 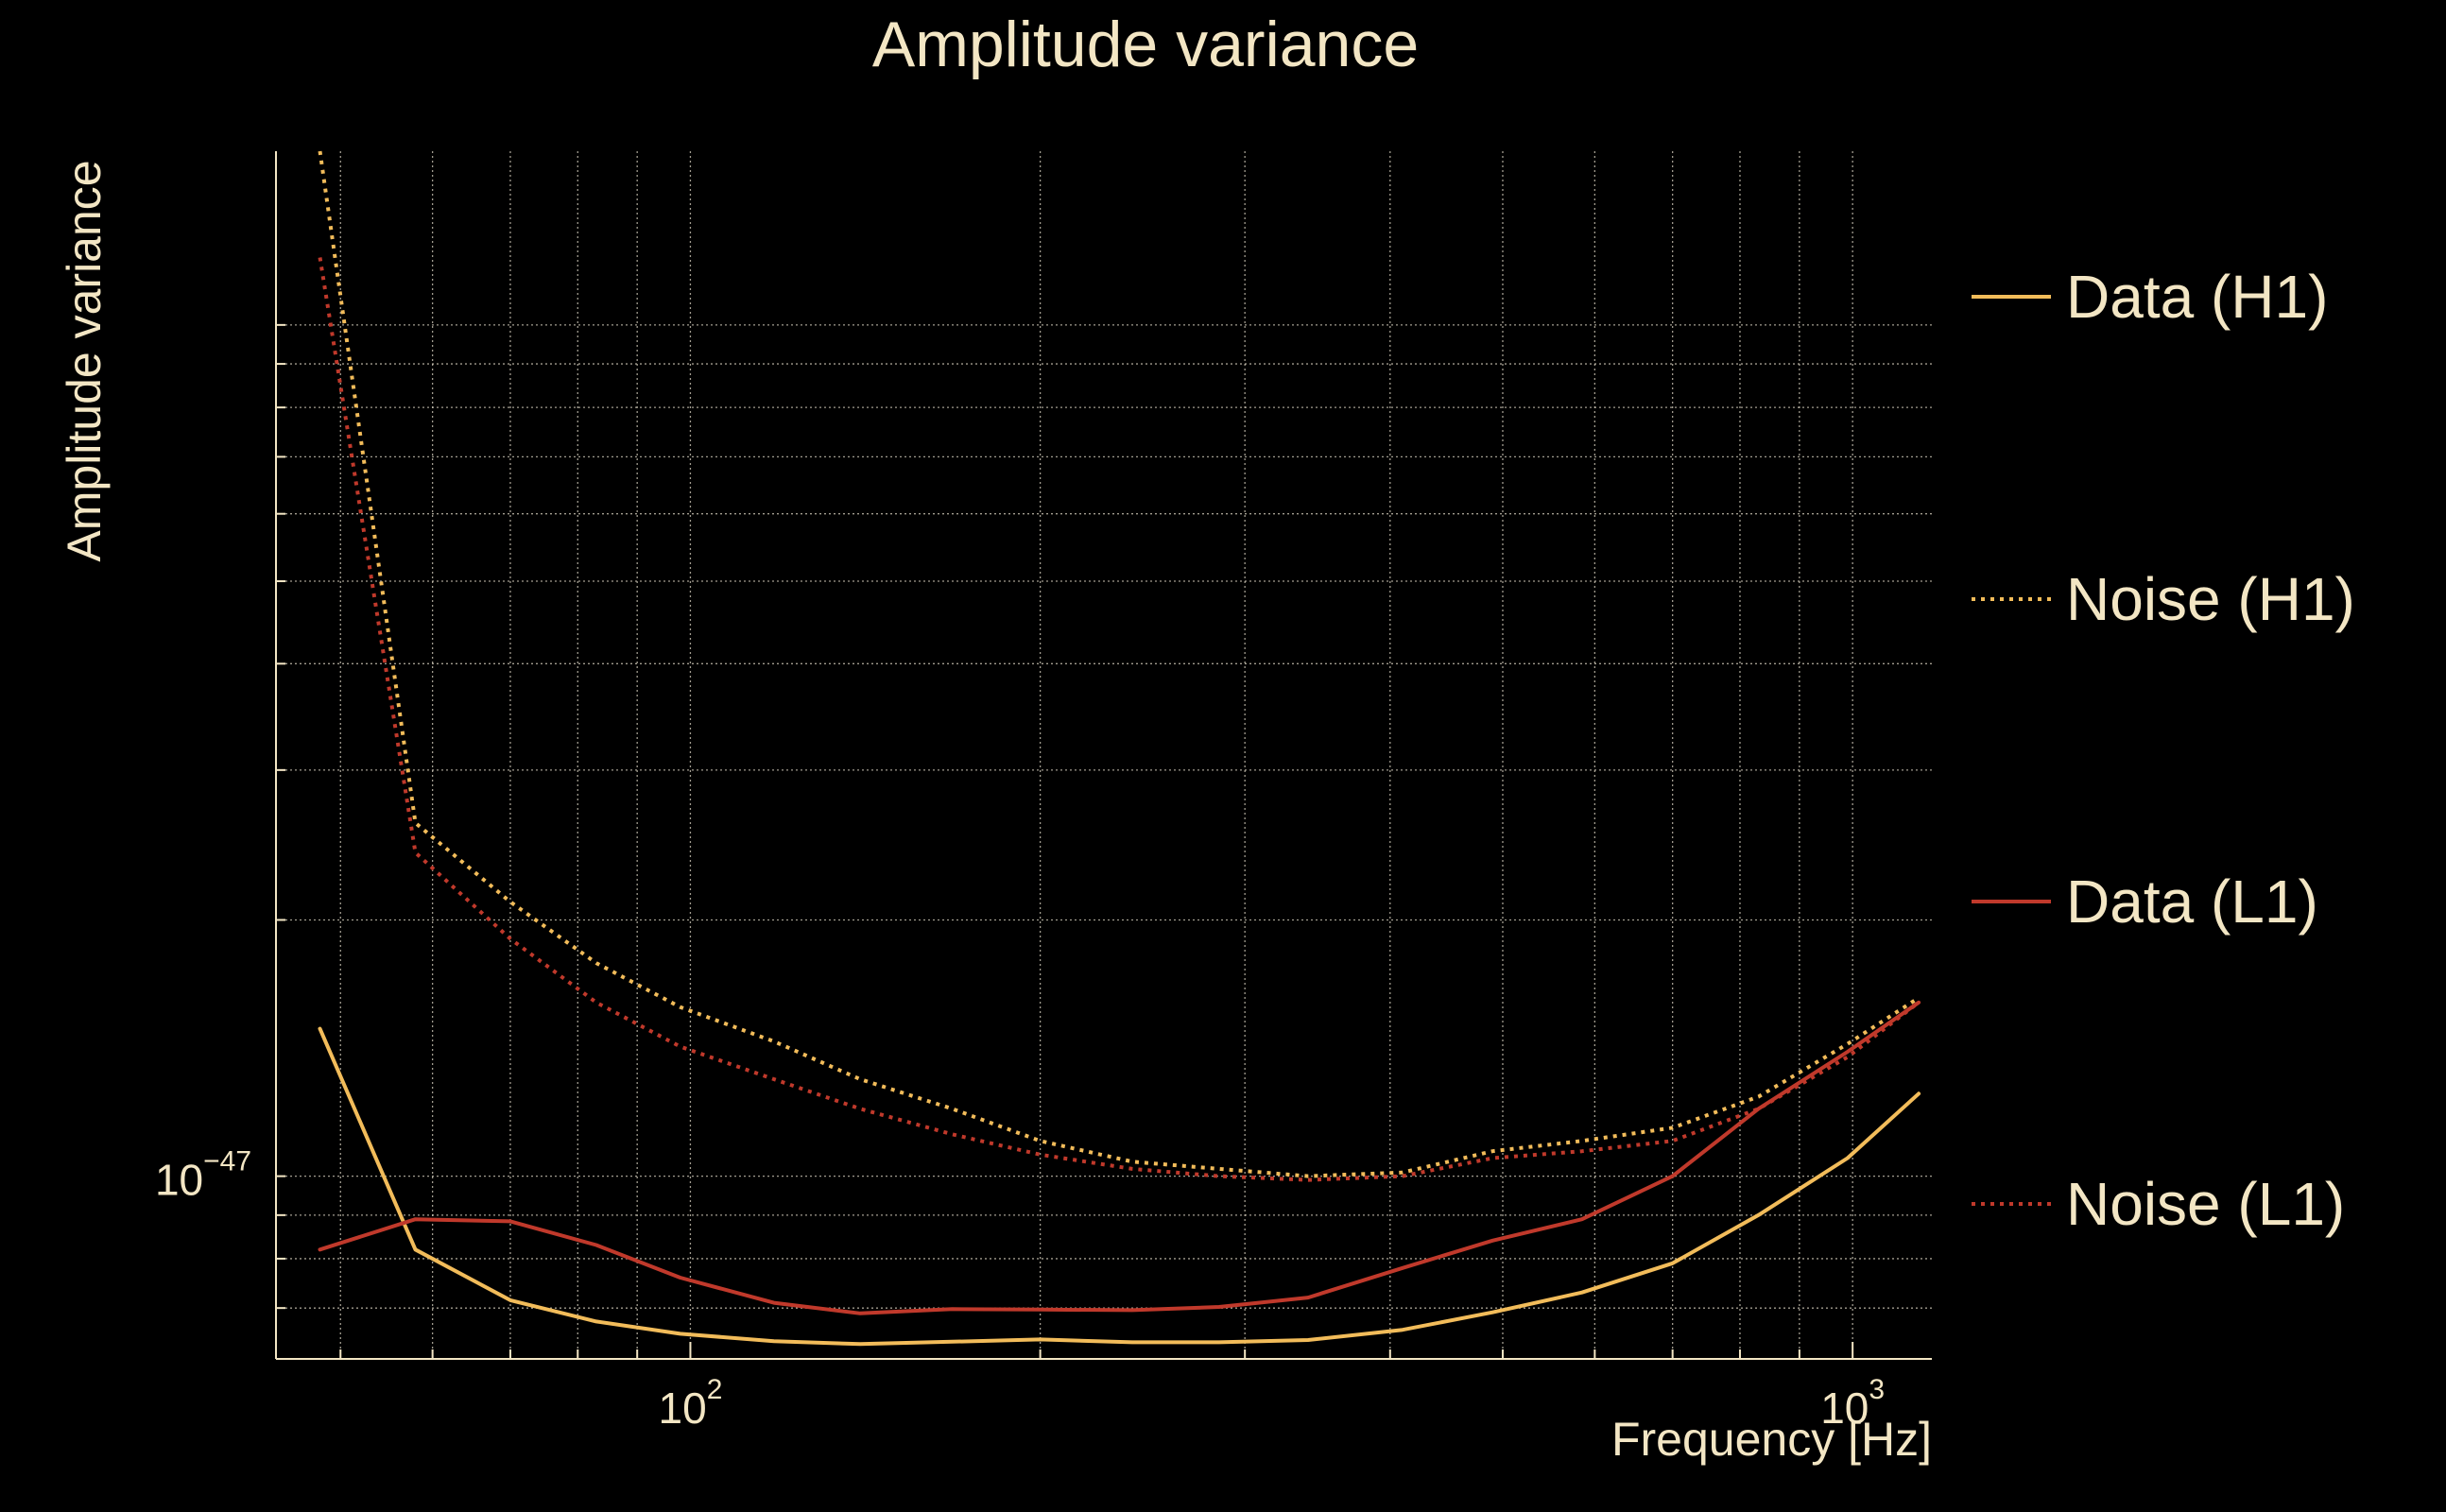 What do you see at coordinates (2197, 297) in the screenshot?
I see `legend-label-data-h1: Data (H1)` at bounding box center [2197, 297].